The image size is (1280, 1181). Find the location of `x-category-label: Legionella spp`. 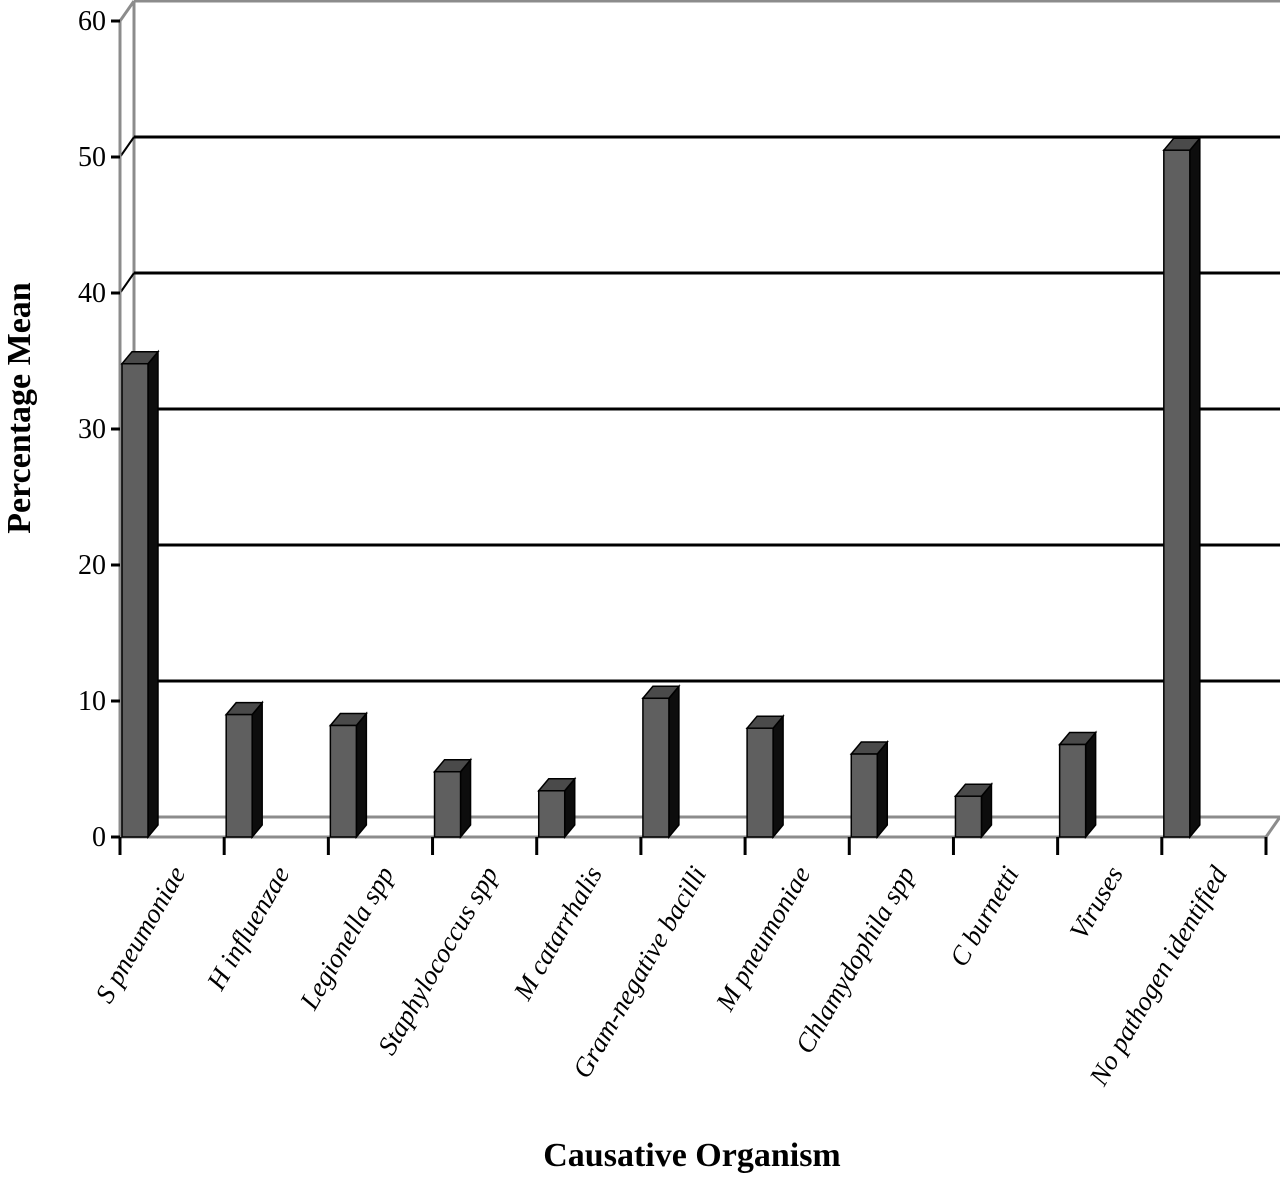

x-category-label: Legionella spp is located at coordinates (346, 938).